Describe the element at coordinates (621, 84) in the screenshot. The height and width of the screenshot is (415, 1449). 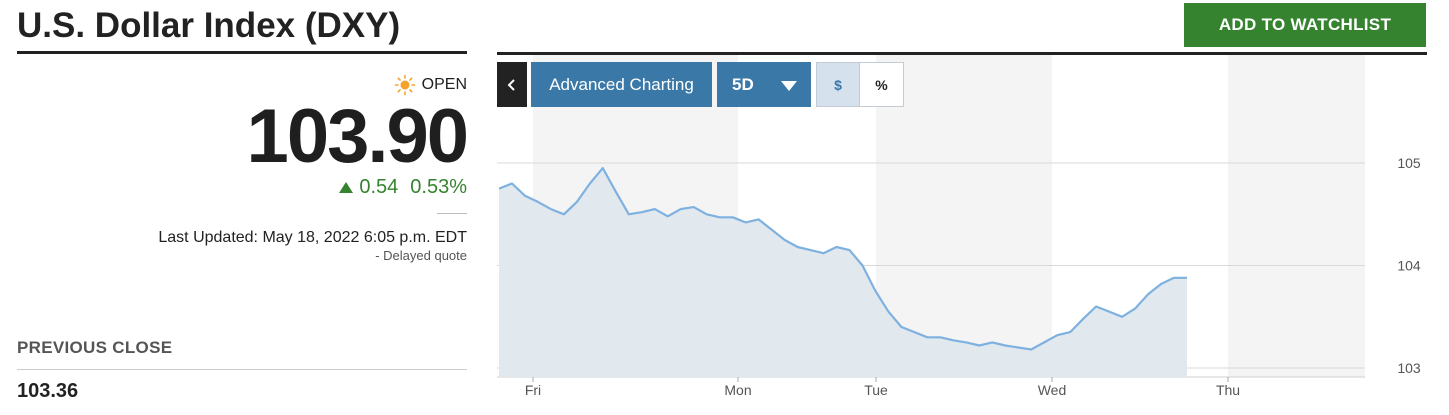
I see `advanced-charting-button: Advanced Charting` at that location.